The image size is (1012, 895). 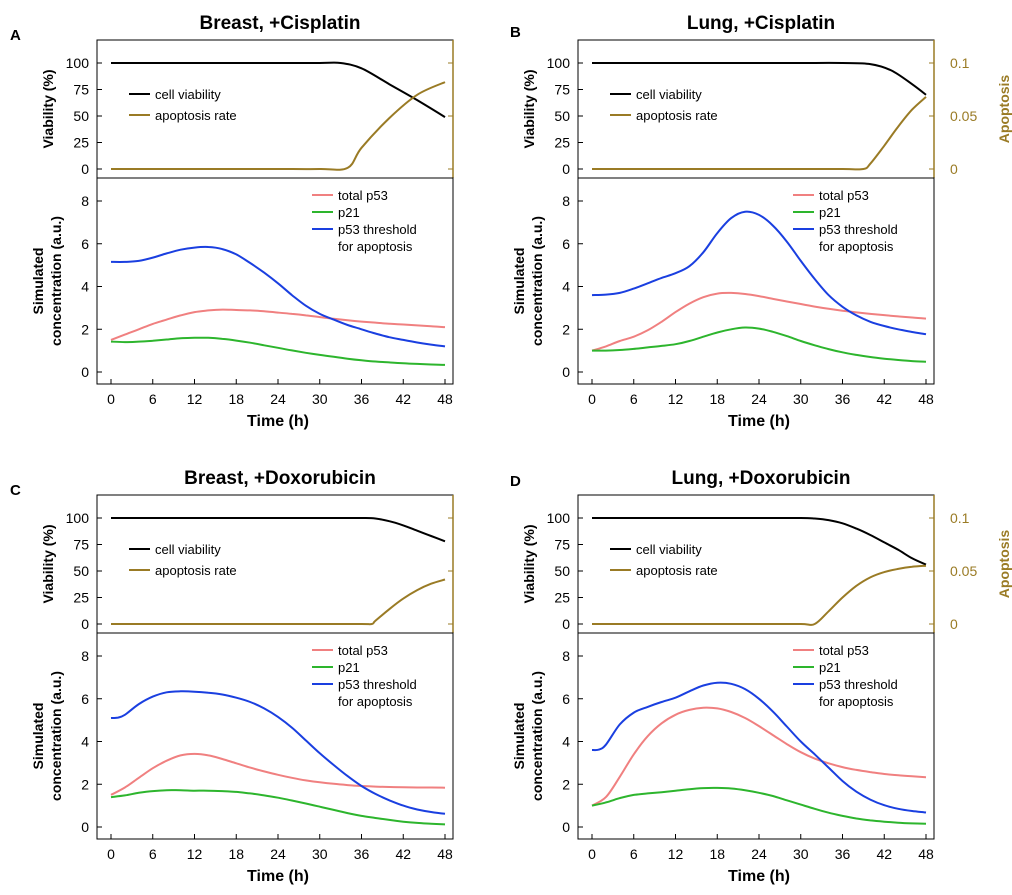 What do you see at coordinates (85, 372) in the screenshot?
I see `bottom-ytick-label: 0` at bounding box center [85, 372].